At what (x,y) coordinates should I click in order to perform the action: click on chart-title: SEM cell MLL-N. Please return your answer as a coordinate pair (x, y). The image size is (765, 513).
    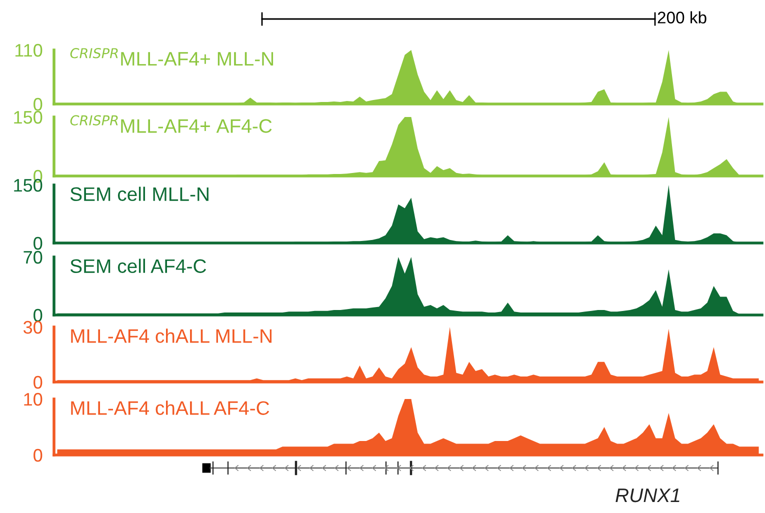
    Looking at the image, I should click on (139, 194).